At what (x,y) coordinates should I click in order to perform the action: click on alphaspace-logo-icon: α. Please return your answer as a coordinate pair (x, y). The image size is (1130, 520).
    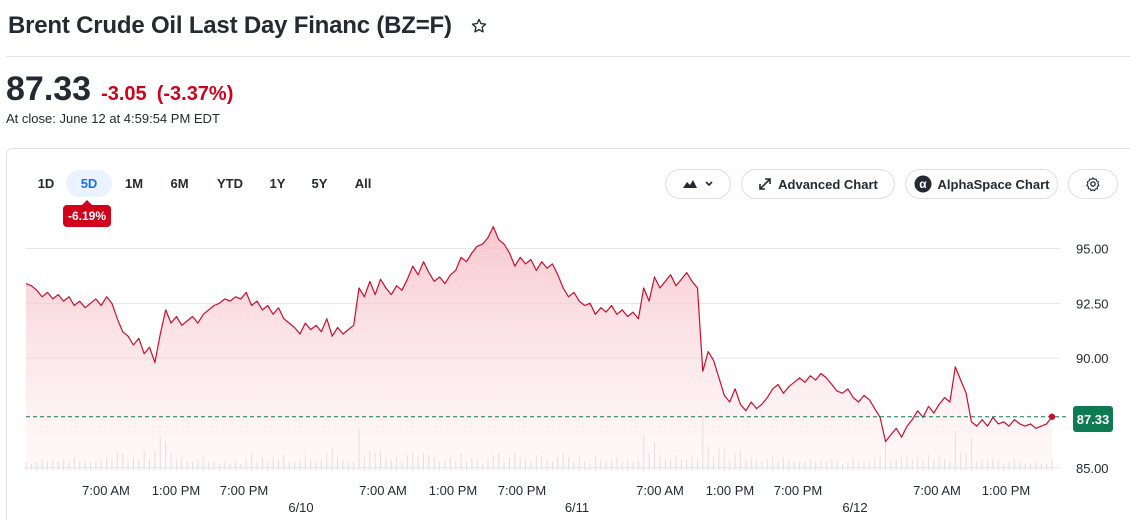
    Looking at the image, I should click on (922, 184).